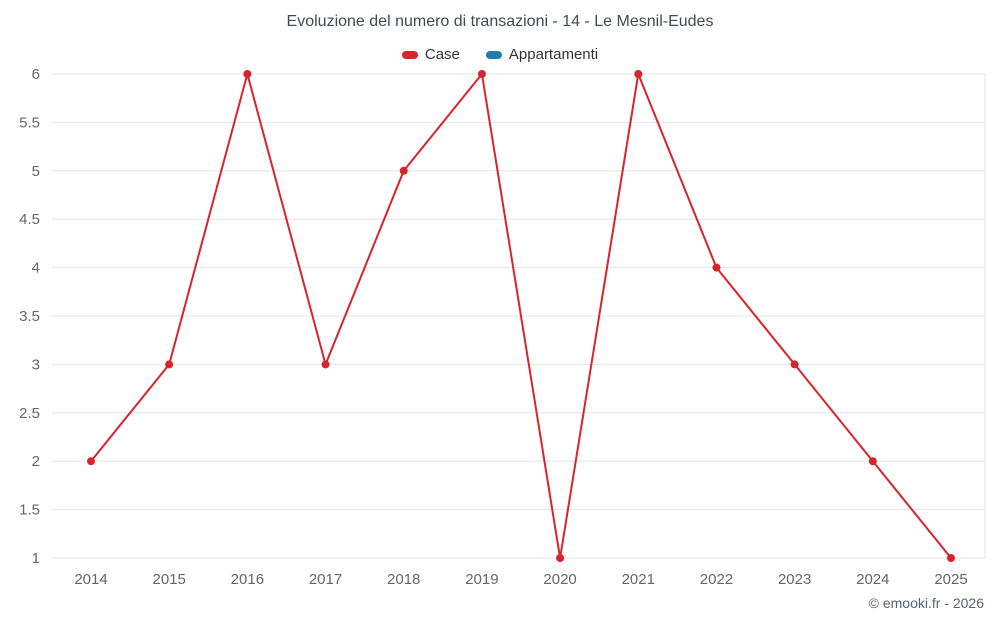 This screenshot has width=1000, height=625. I want to click on y-axis-tick-label: 2, so click(36, 461).